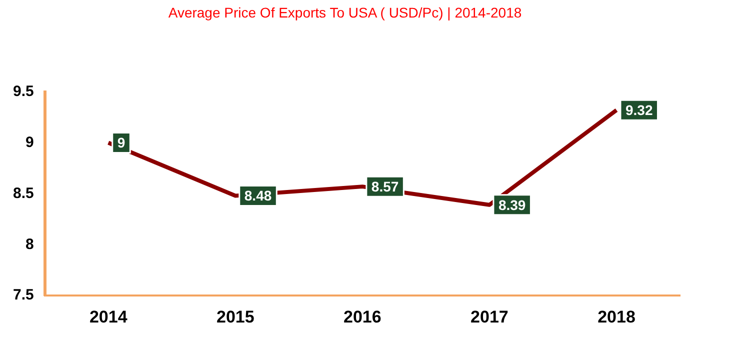 The height and width of the screenshot is (350, 740). I want to click on data-label: 9, so click(121, 142).